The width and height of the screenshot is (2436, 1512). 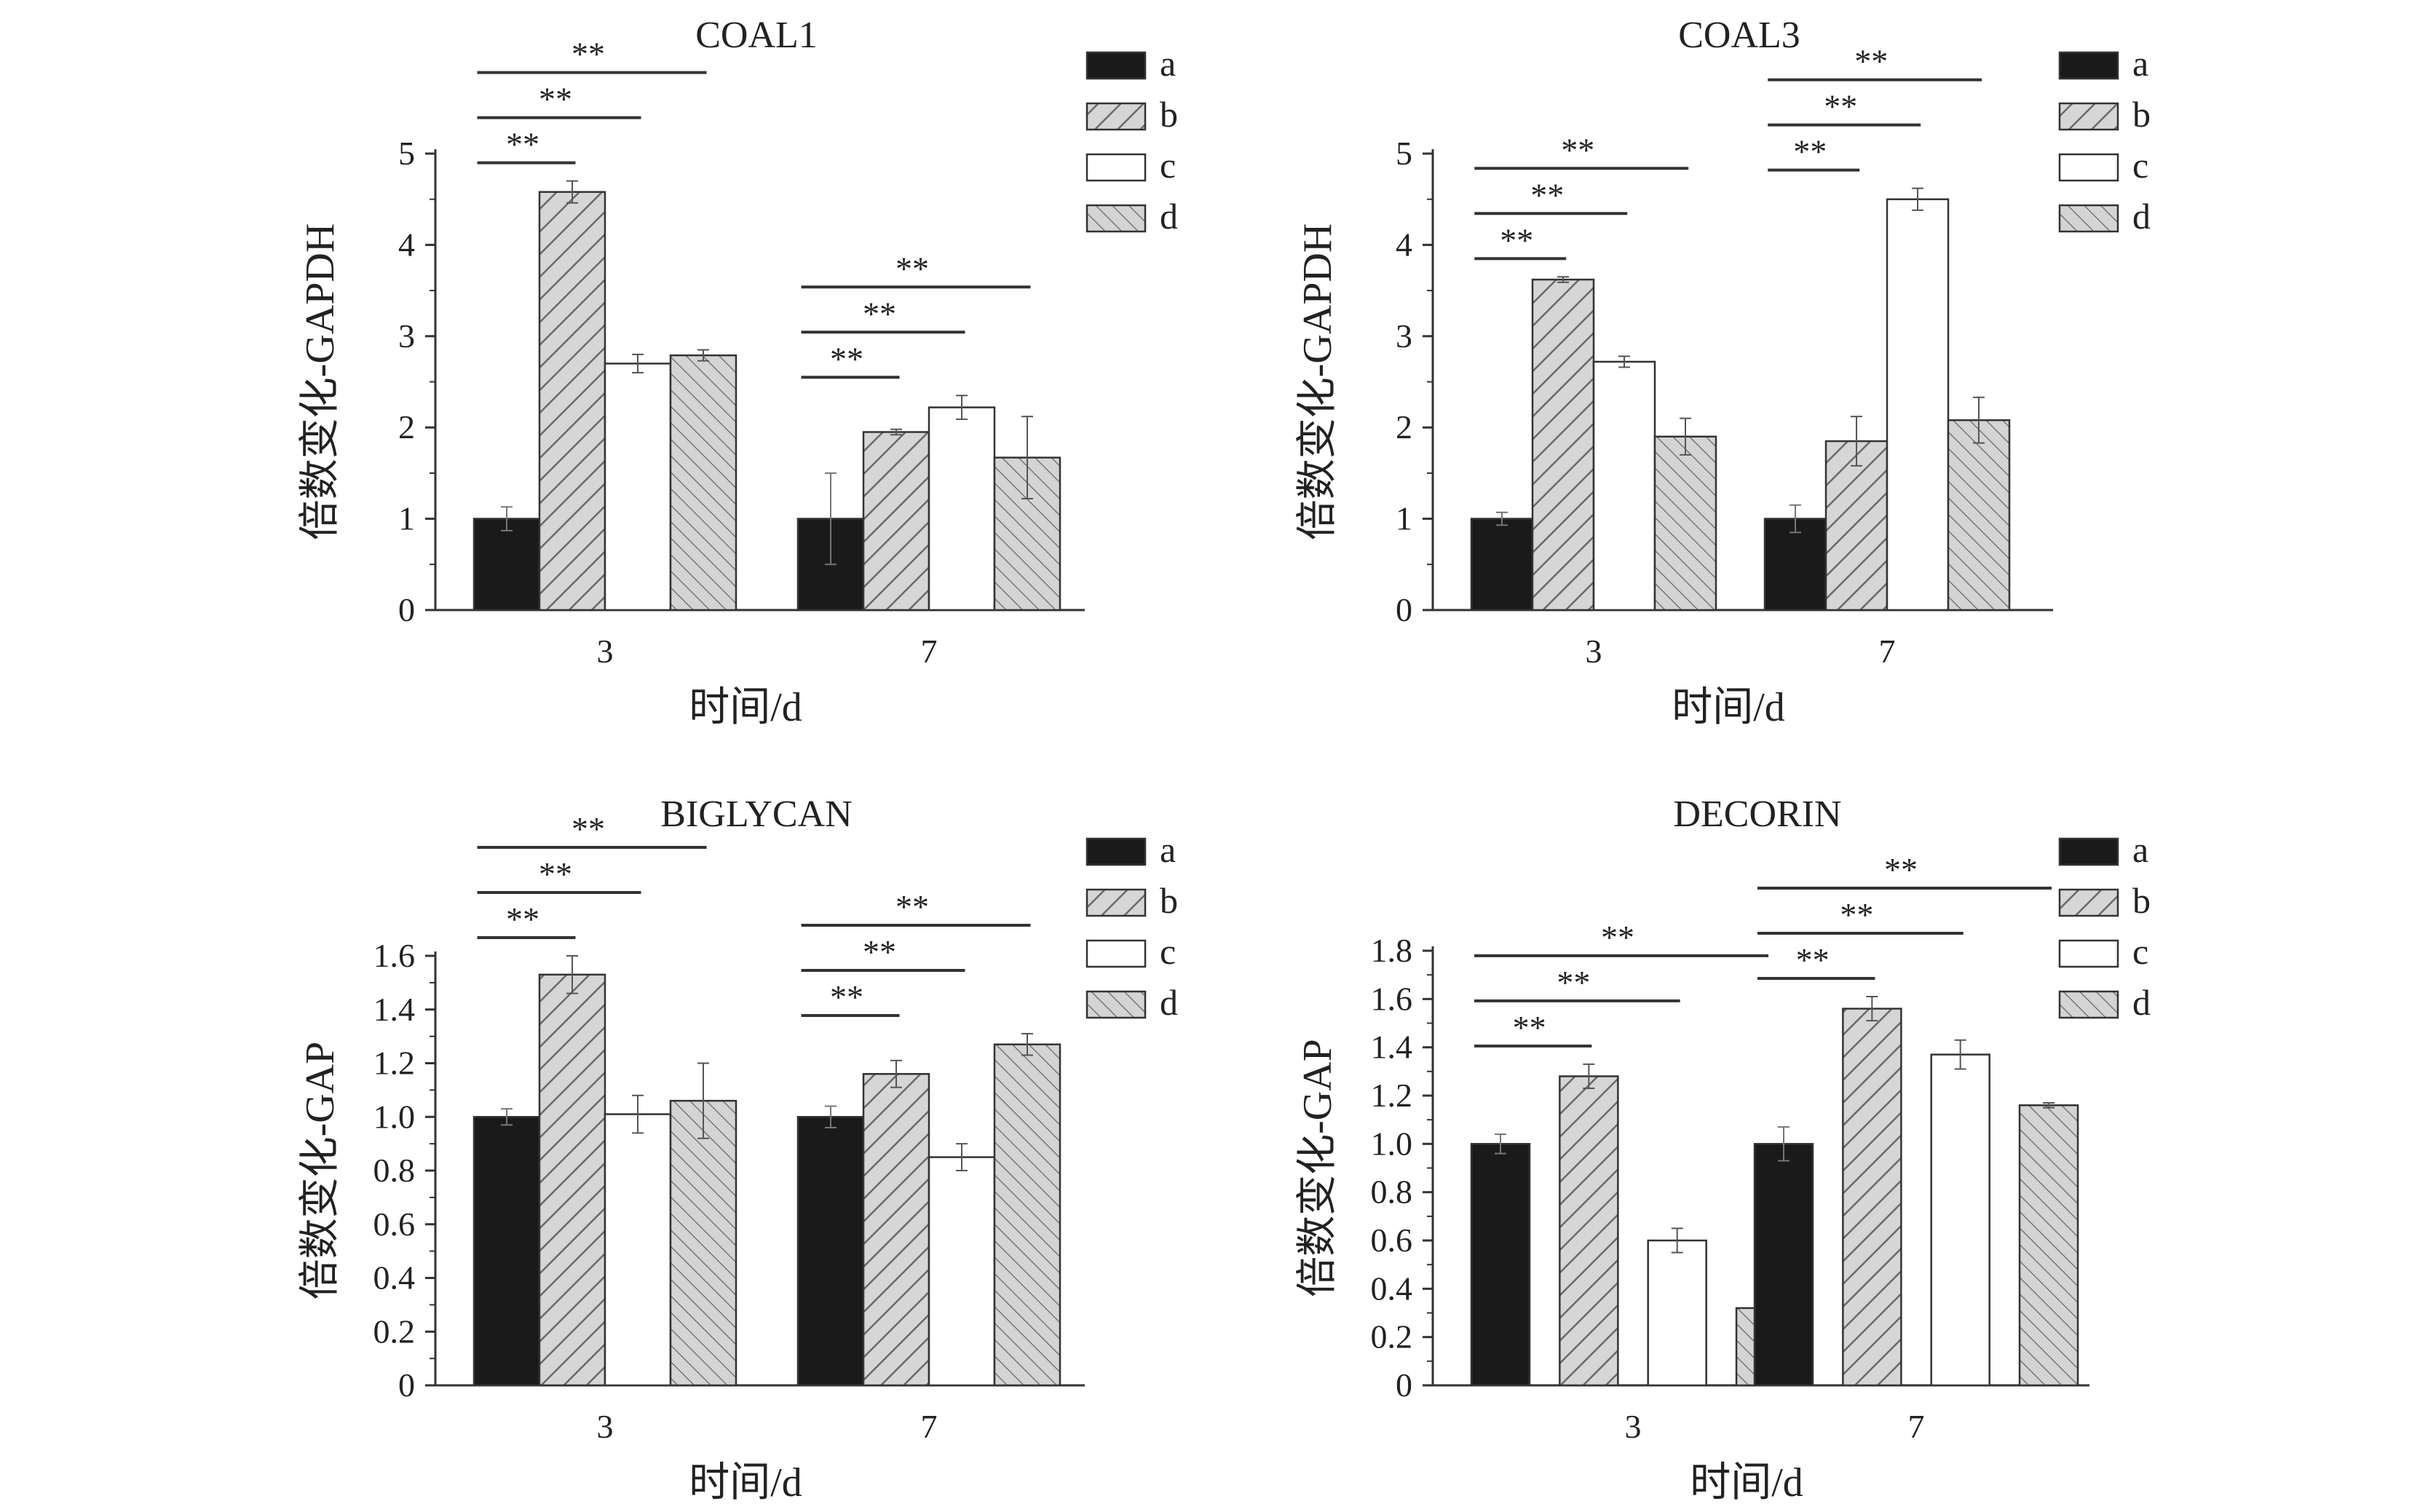 What do you see at coordinates (1392, 950) in the screenshot?
I see `y-tick-label: 1.8` at bounding box center [1392, 950].